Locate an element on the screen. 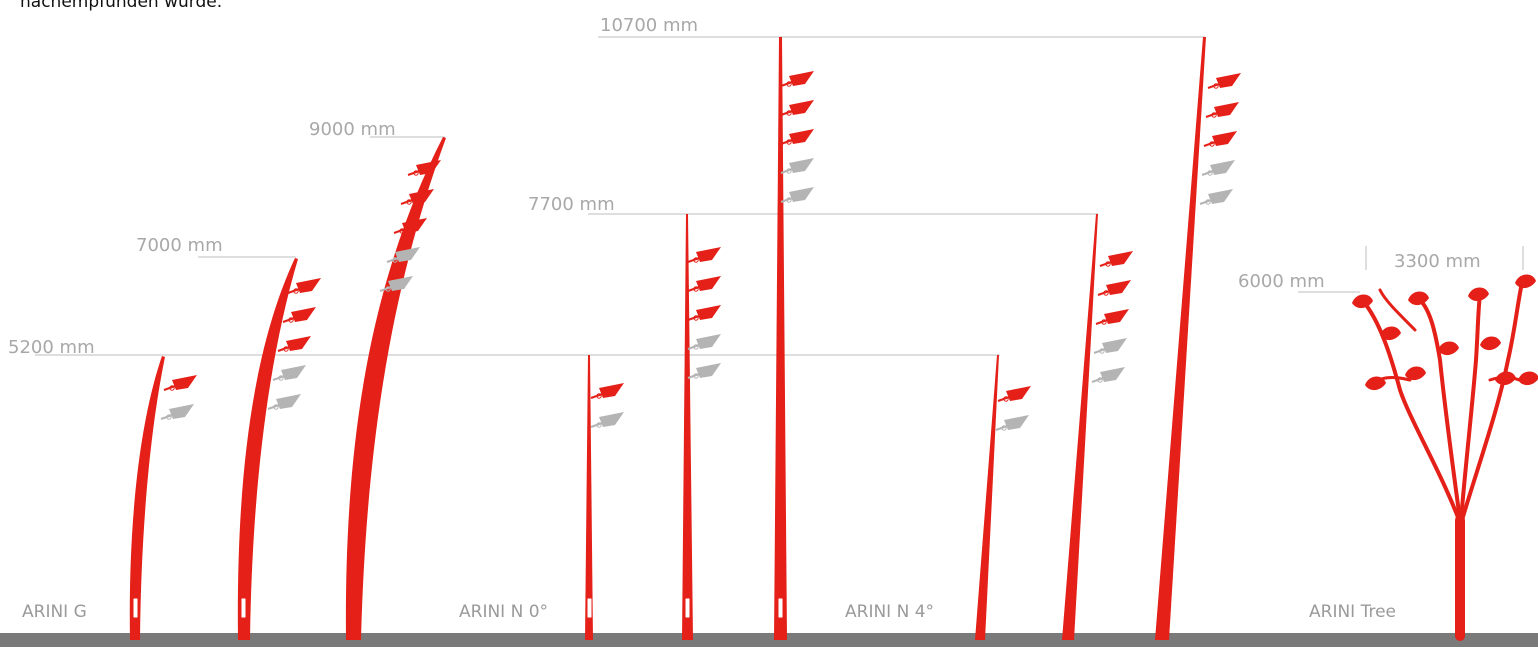 The width and height of the screenshot is (1538, 651). height-label-7000: 7000 mm is located at coordinates (179, 245).